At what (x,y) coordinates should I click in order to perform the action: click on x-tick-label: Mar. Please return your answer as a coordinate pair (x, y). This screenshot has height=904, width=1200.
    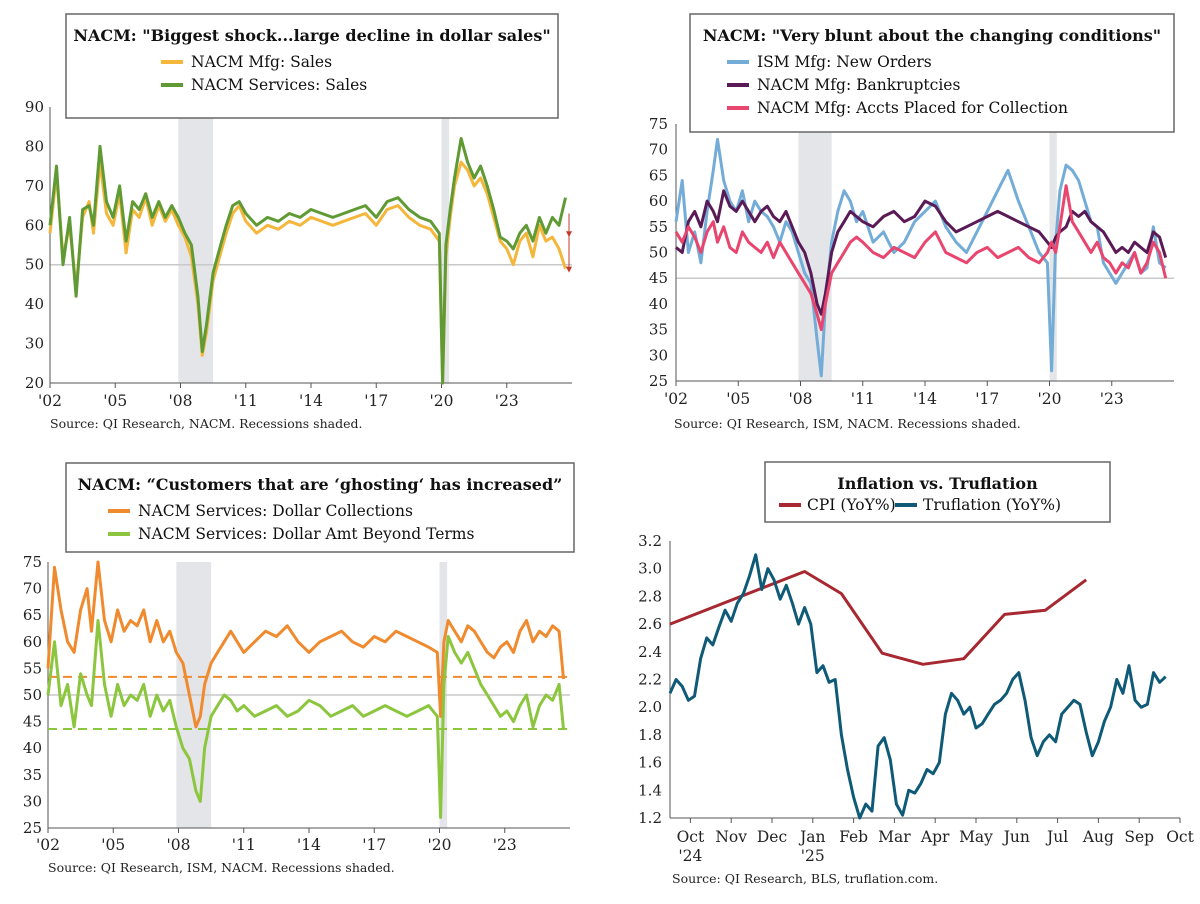
    Looking at the image, I should click on (894, 837).